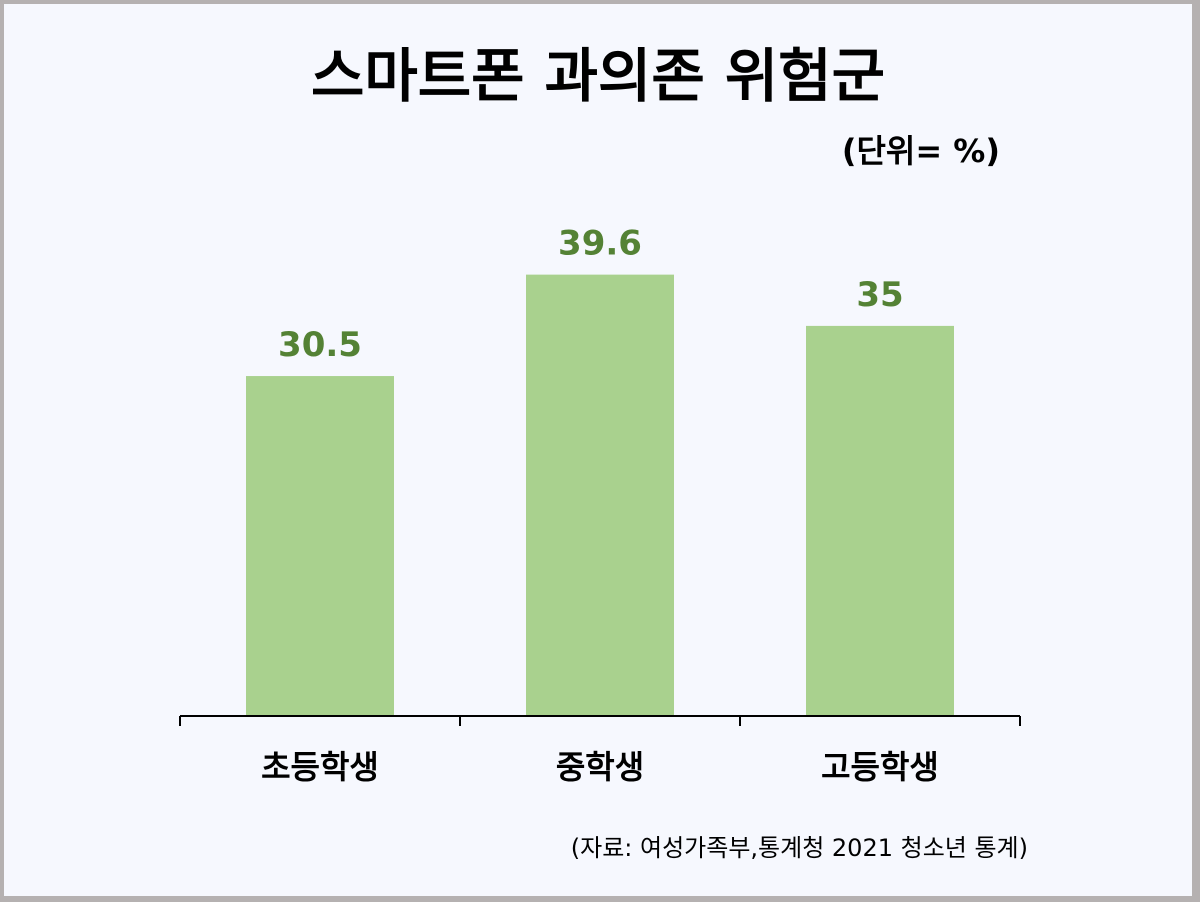 The height and width of the screenshot is (902, 1200). What do you see at coordinates (320, 345) in the screenshot?
I see `value-label-1: 30.5` at bounding box center [320, 345].